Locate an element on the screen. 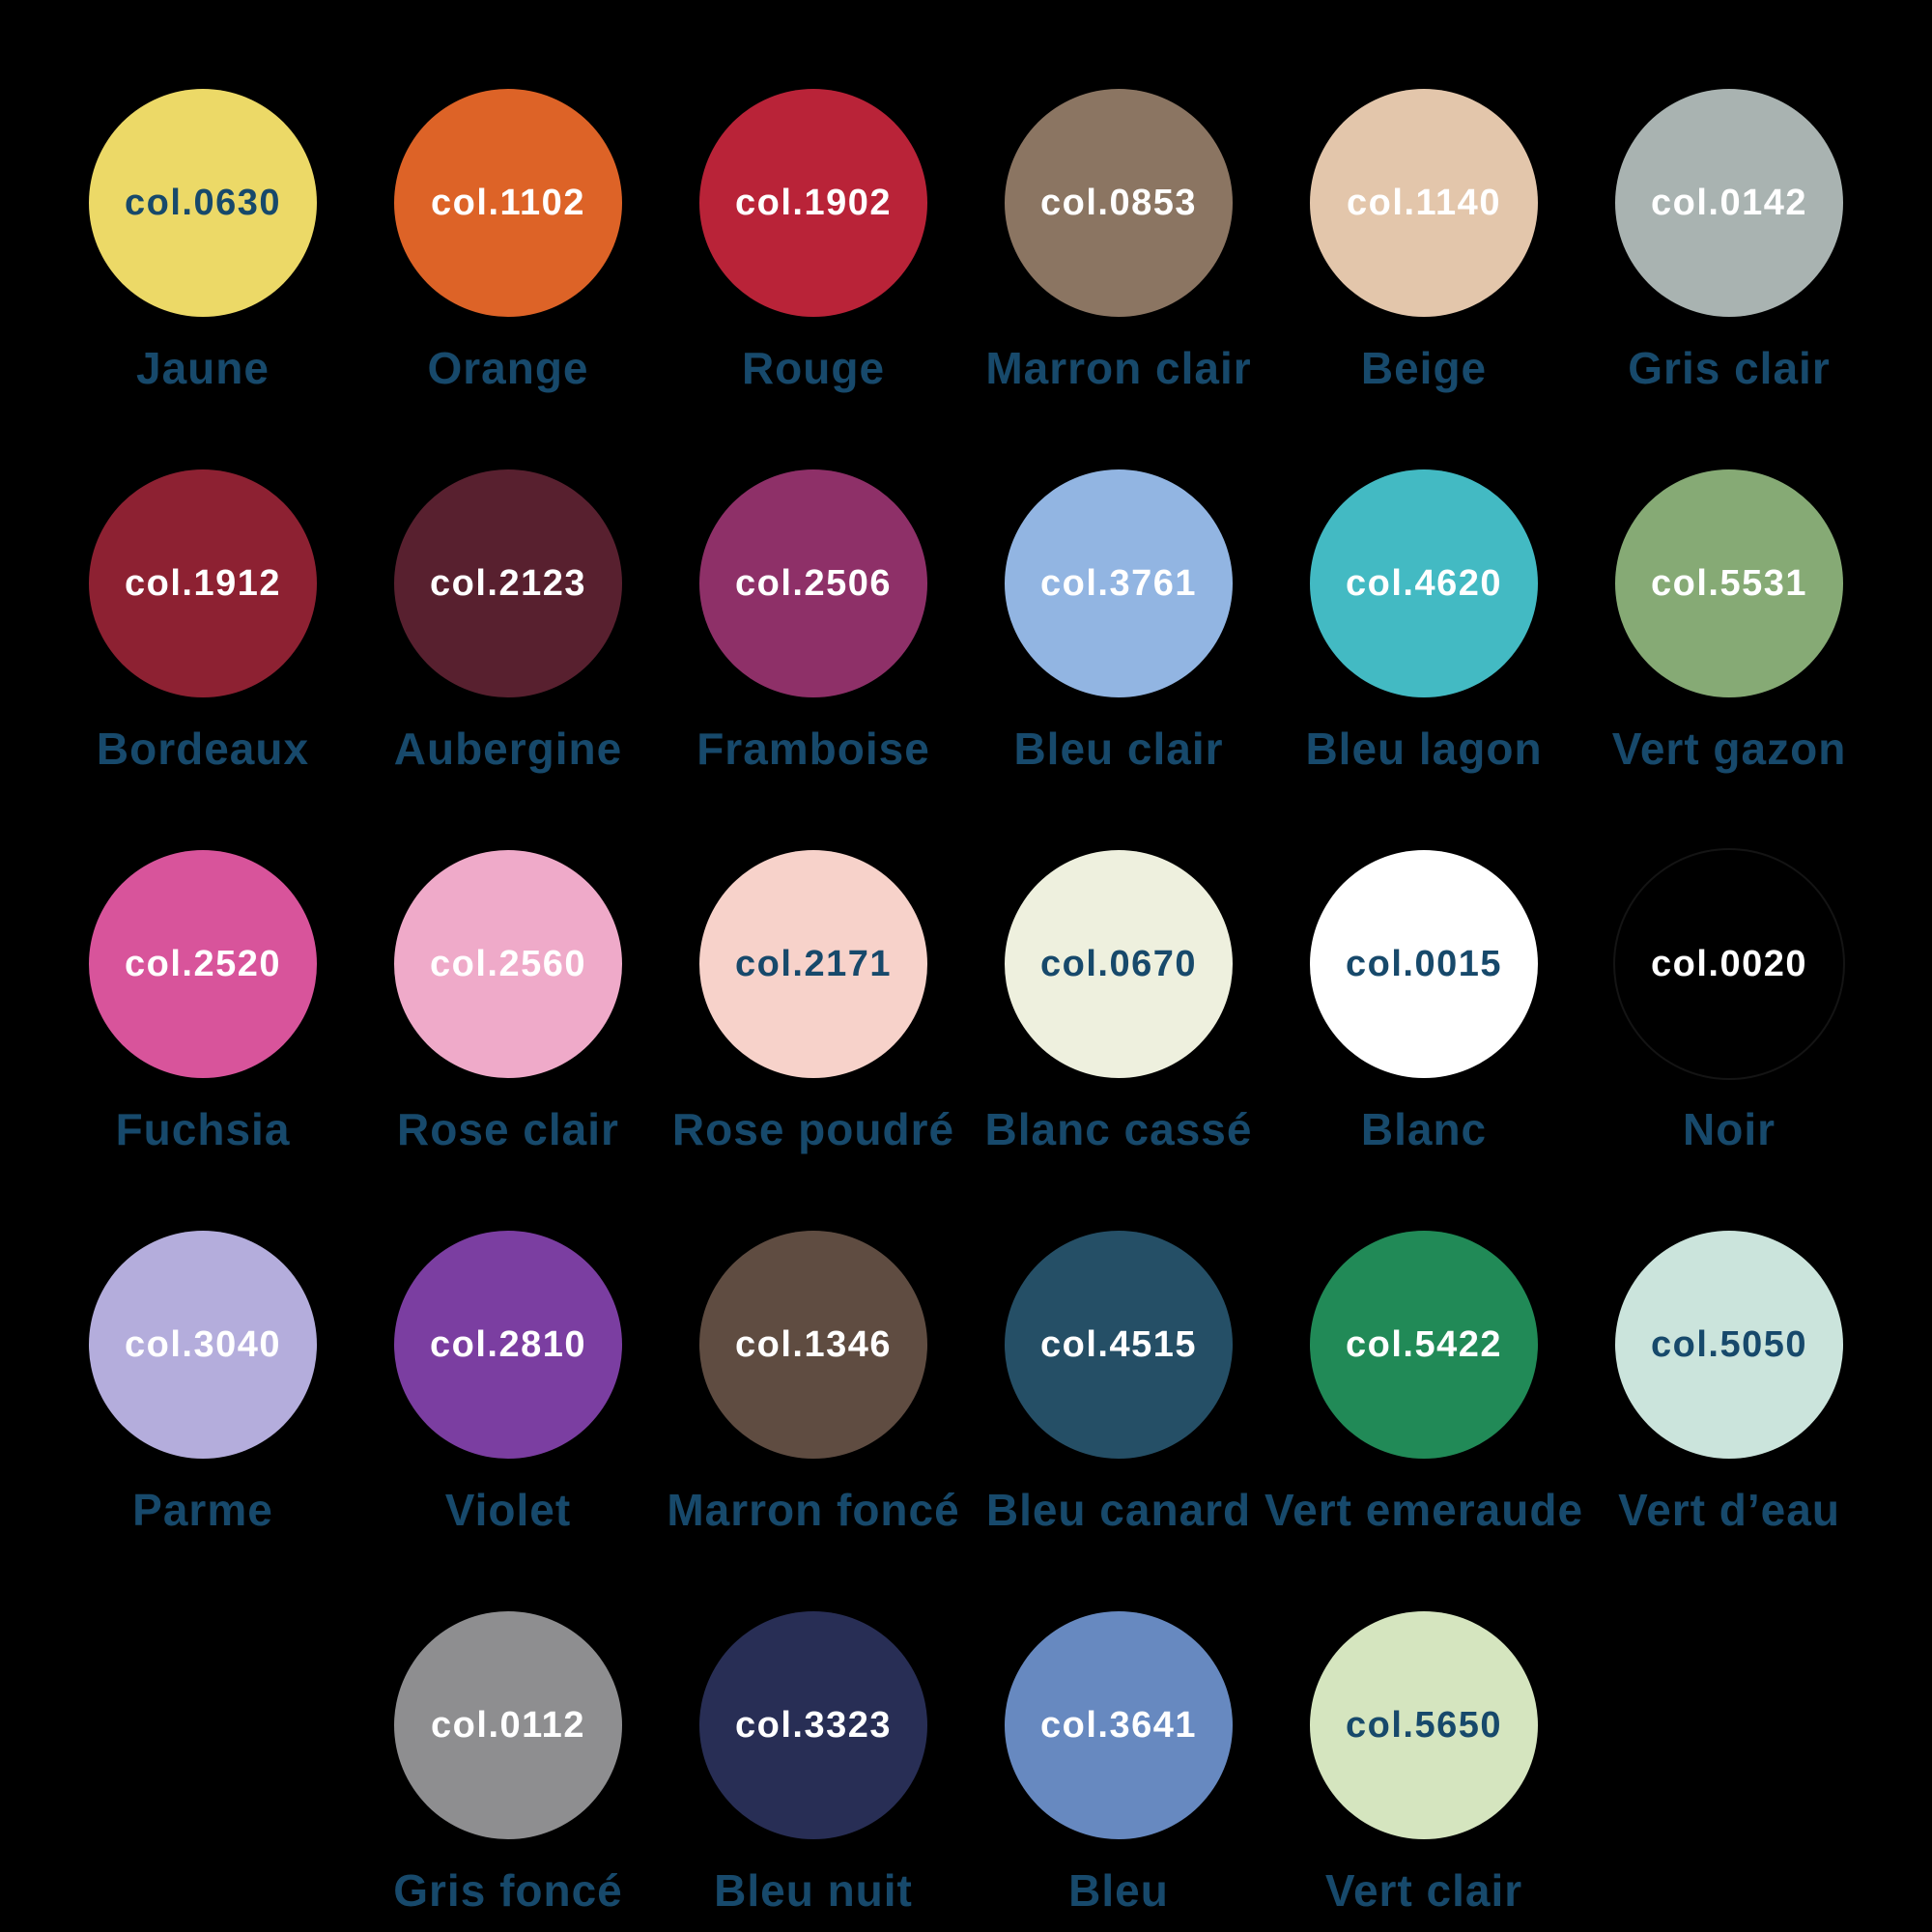 This screenshot has height=1932, width=1932. color-circle-0015: col.0015 is located at coordinates (1424, 964).